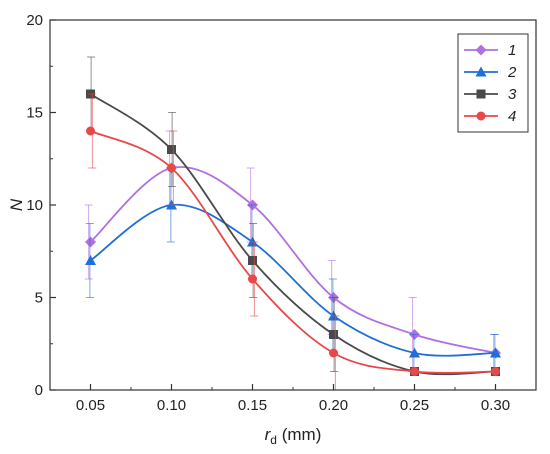 The height and width of the screenshot is (454, 550). What do you see at coordinates (414, 405) in the screenshot?
I see `x-tick-label: 0.25` at bounding box center [414, 405].